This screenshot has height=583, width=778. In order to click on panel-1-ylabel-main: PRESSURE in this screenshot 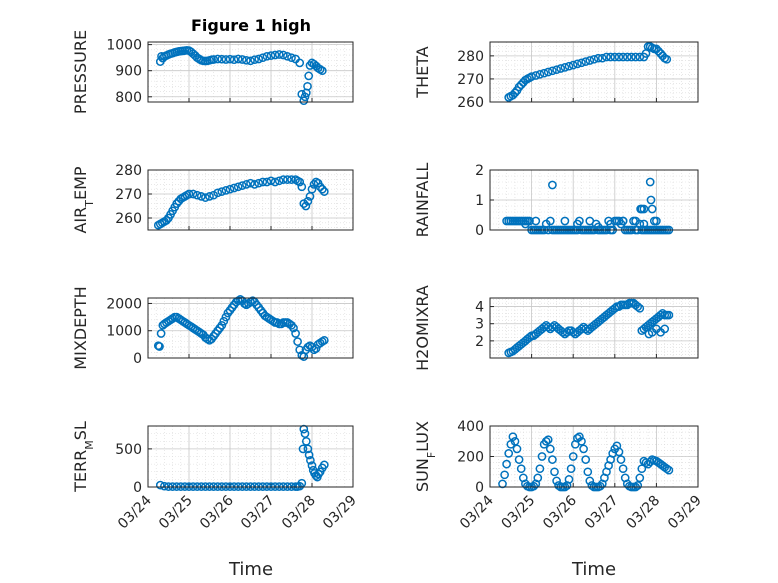, I will do `click(80, 72)`.